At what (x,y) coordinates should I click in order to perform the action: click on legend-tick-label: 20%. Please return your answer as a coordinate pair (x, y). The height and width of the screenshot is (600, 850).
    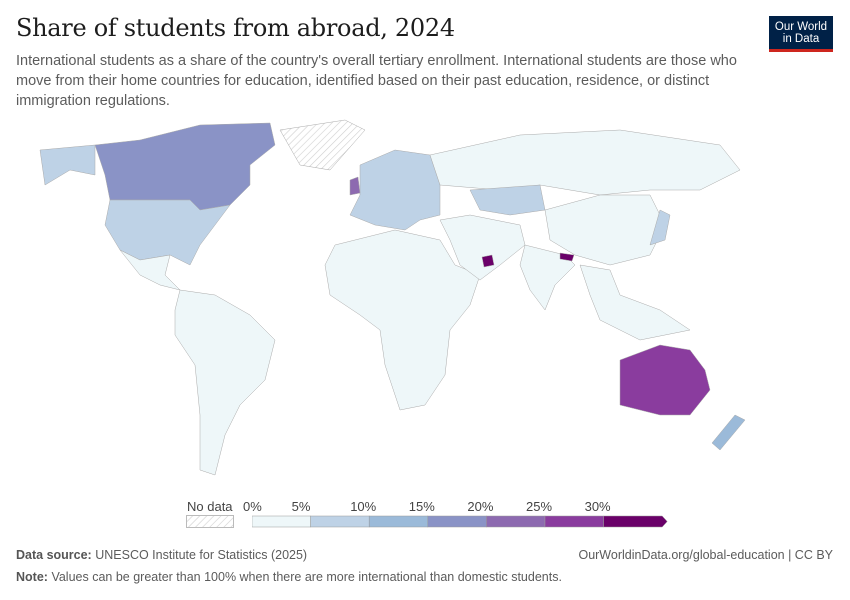
    Looking at the image, I should click on (480, 506).